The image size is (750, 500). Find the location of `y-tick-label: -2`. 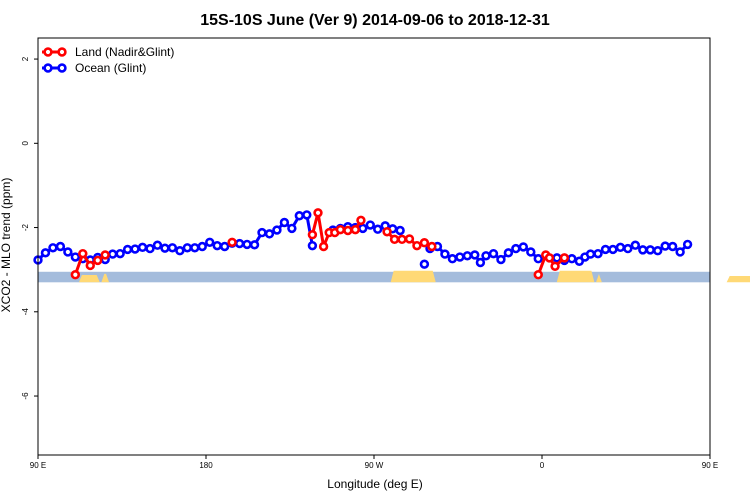

y-tick-label: -2 is located at coordinates (25, 227).